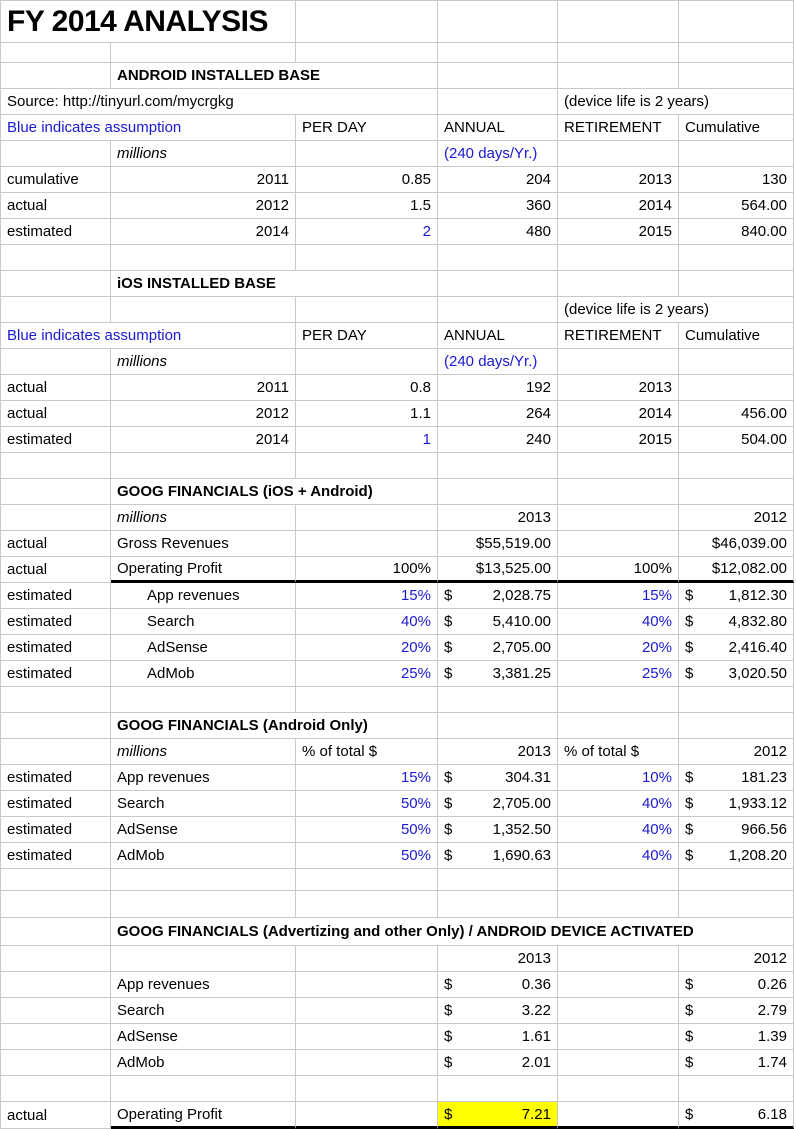  What do you see at coordinates (148, 22) in the screenshot?
I see `sheet-title: FY 2014 ANALYSIS` at bounding box center [148, 22].